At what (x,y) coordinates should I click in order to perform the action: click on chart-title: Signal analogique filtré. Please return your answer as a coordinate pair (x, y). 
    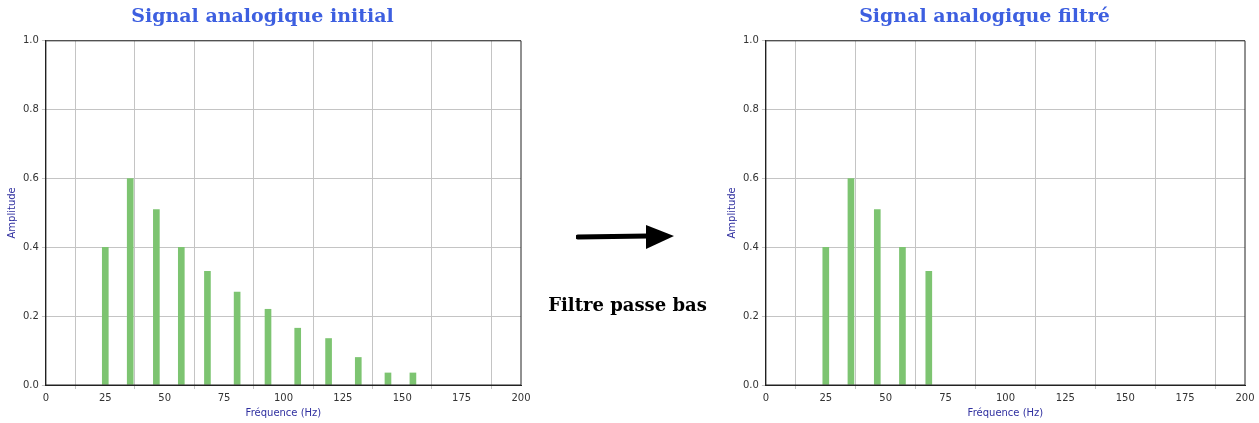
    Looking at the image, I should click on (984, 15).